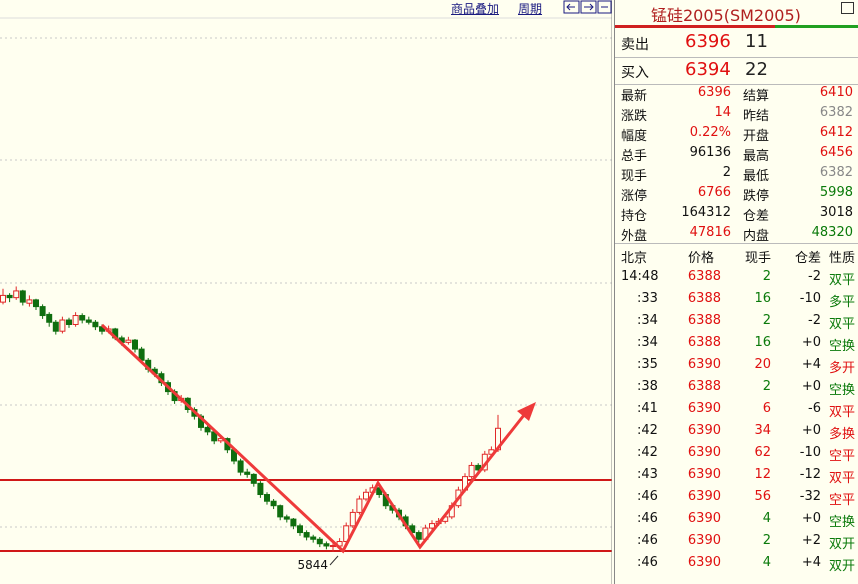 The height and width of the screenshot is (584, 858). Describe the element at coordinates (647, 386) in the screenshot. I see `tick-cell: :38` at that location.